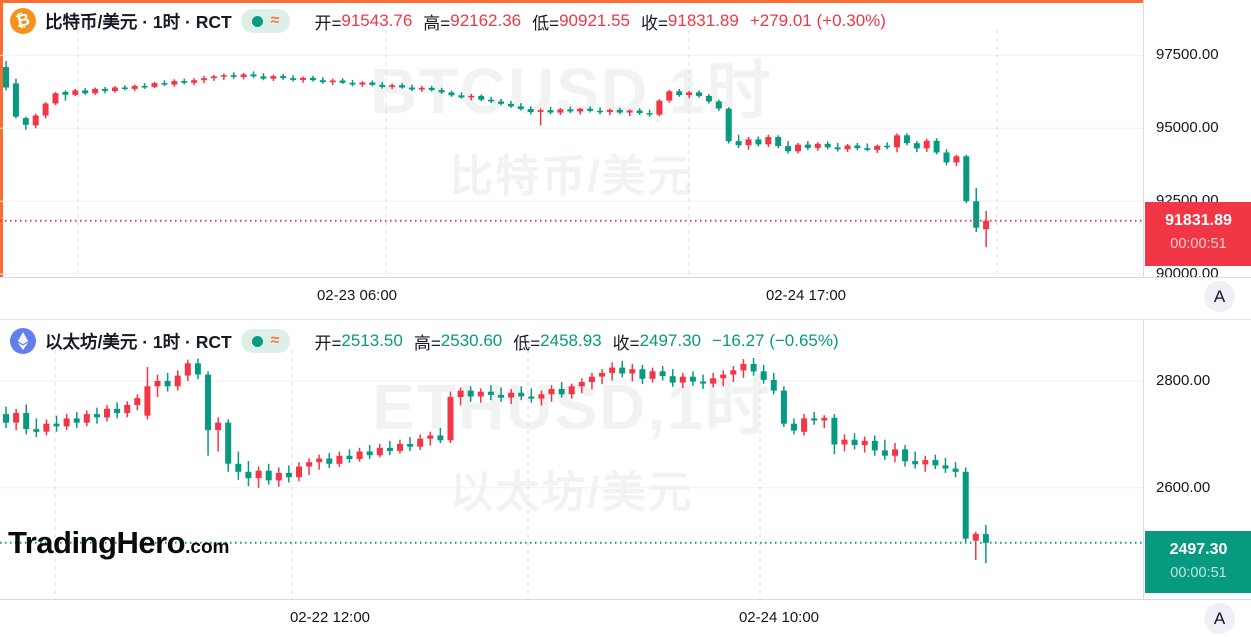 This screenshot has height=637, width=1251. What do you see at coordinates (330, 617) in the screenshot?
I see `time-label: 02-22 12:00` at bounding box center [330, 617].